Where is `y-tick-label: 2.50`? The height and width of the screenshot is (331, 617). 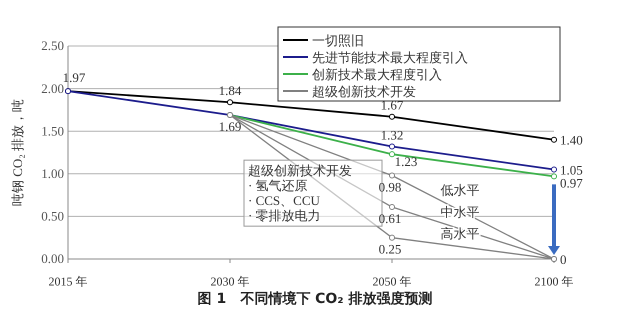 y-tick-label: 2.50 is located at coordinates (52, 46).